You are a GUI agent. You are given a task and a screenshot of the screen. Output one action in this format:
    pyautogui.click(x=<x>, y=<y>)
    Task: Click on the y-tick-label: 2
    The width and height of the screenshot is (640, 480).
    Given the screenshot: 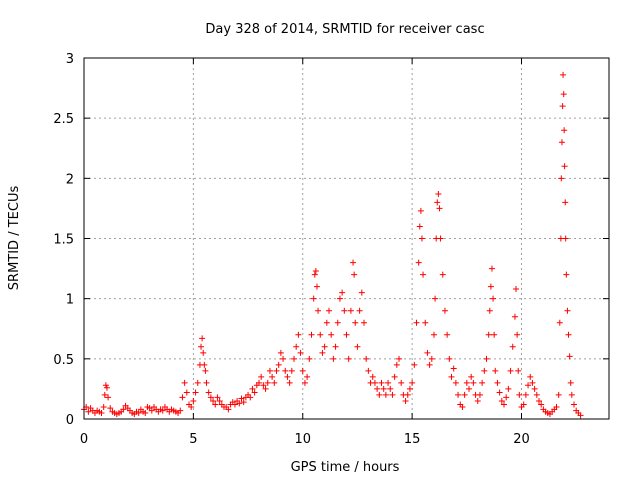 What is the action you would take?
    pyautogui.click(x=70, y=179)
    